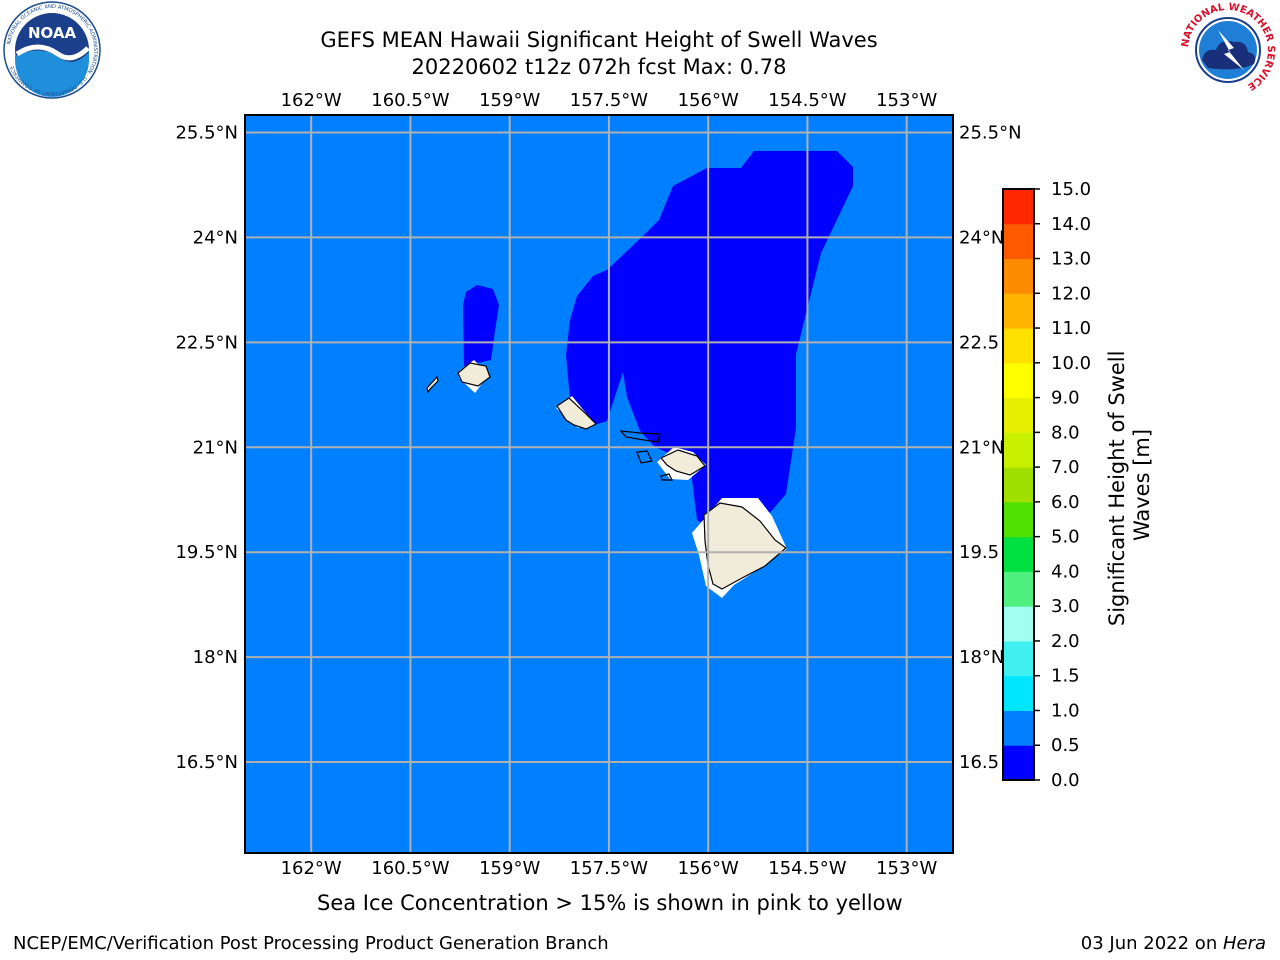 Image resolution: width=1280 pixels, height=960 pixels. What do you see at coordinates (979, 552) in the screenshot?
I see `latitude-tick-right: 19.5` at bounding box center [979, 552].